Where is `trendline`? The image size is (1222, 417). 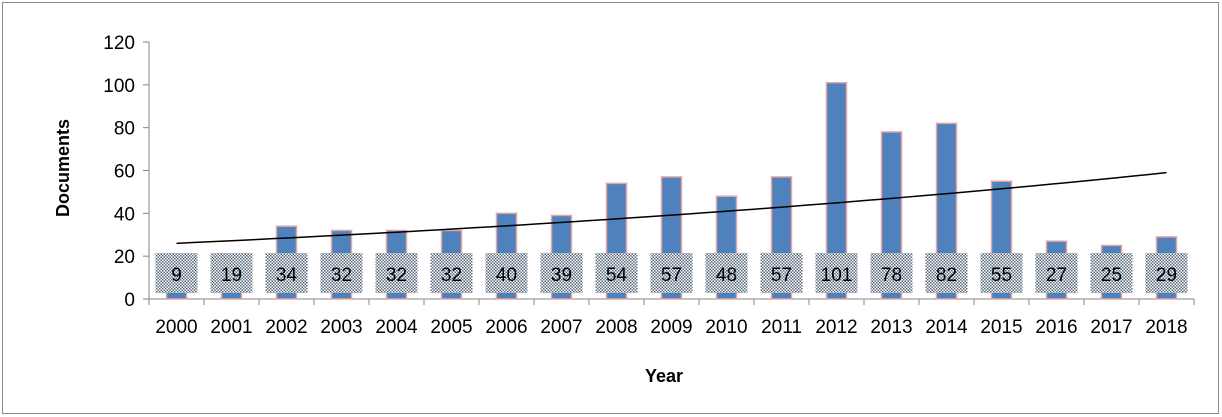 trendline is located at coordinates (671, 208).